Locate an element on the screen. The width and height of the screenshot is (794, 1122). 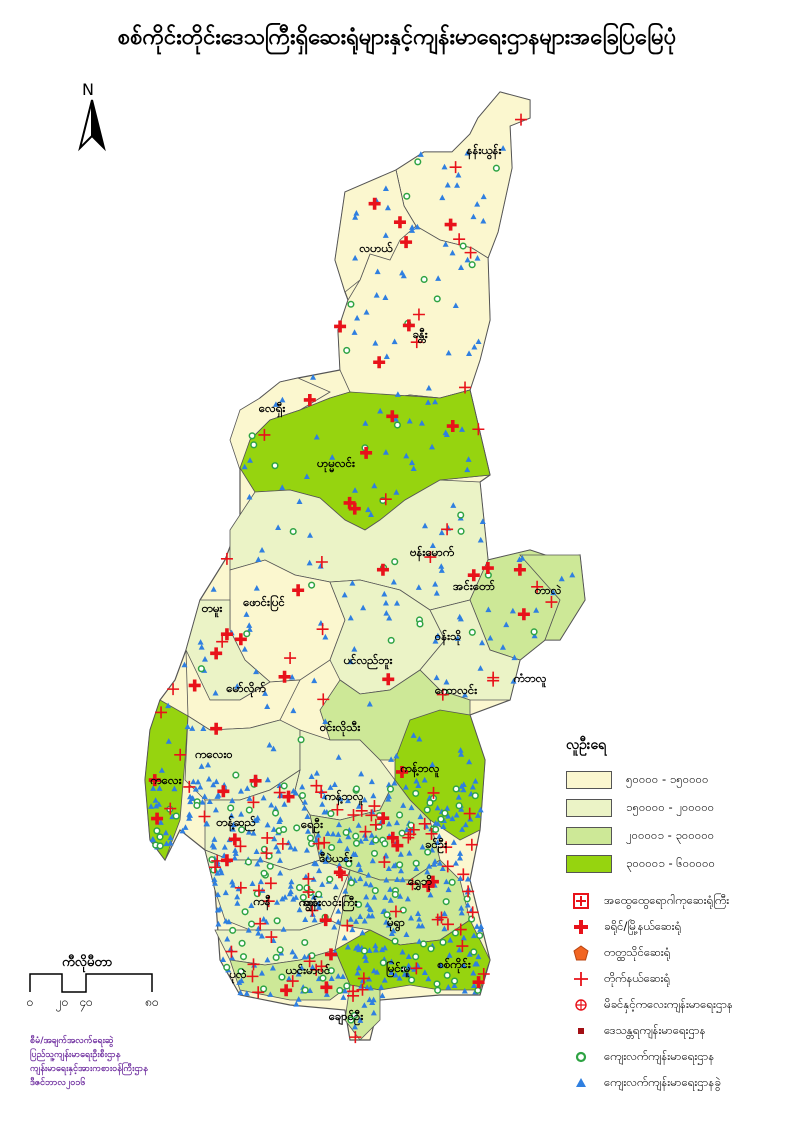
population-class-row: ၅၀၀၀၀ - ၁၅၀၀၀၀ is located at coordinates (677, 780).